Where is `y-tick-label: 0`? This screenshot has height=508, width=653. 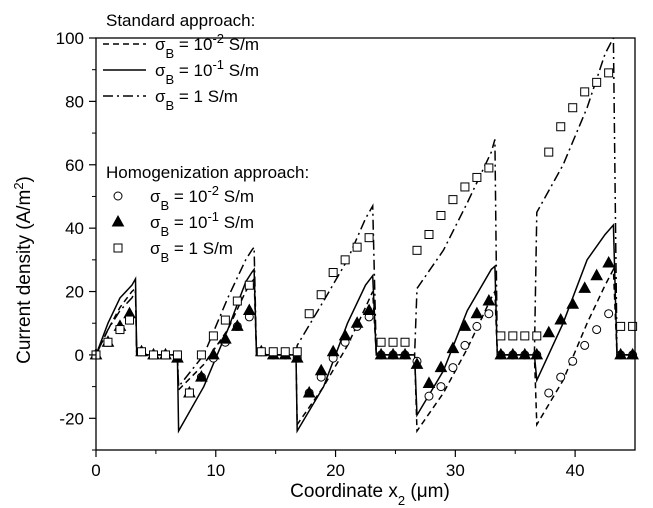
y-tick-label: 0 is located at coordinates (79, 355).